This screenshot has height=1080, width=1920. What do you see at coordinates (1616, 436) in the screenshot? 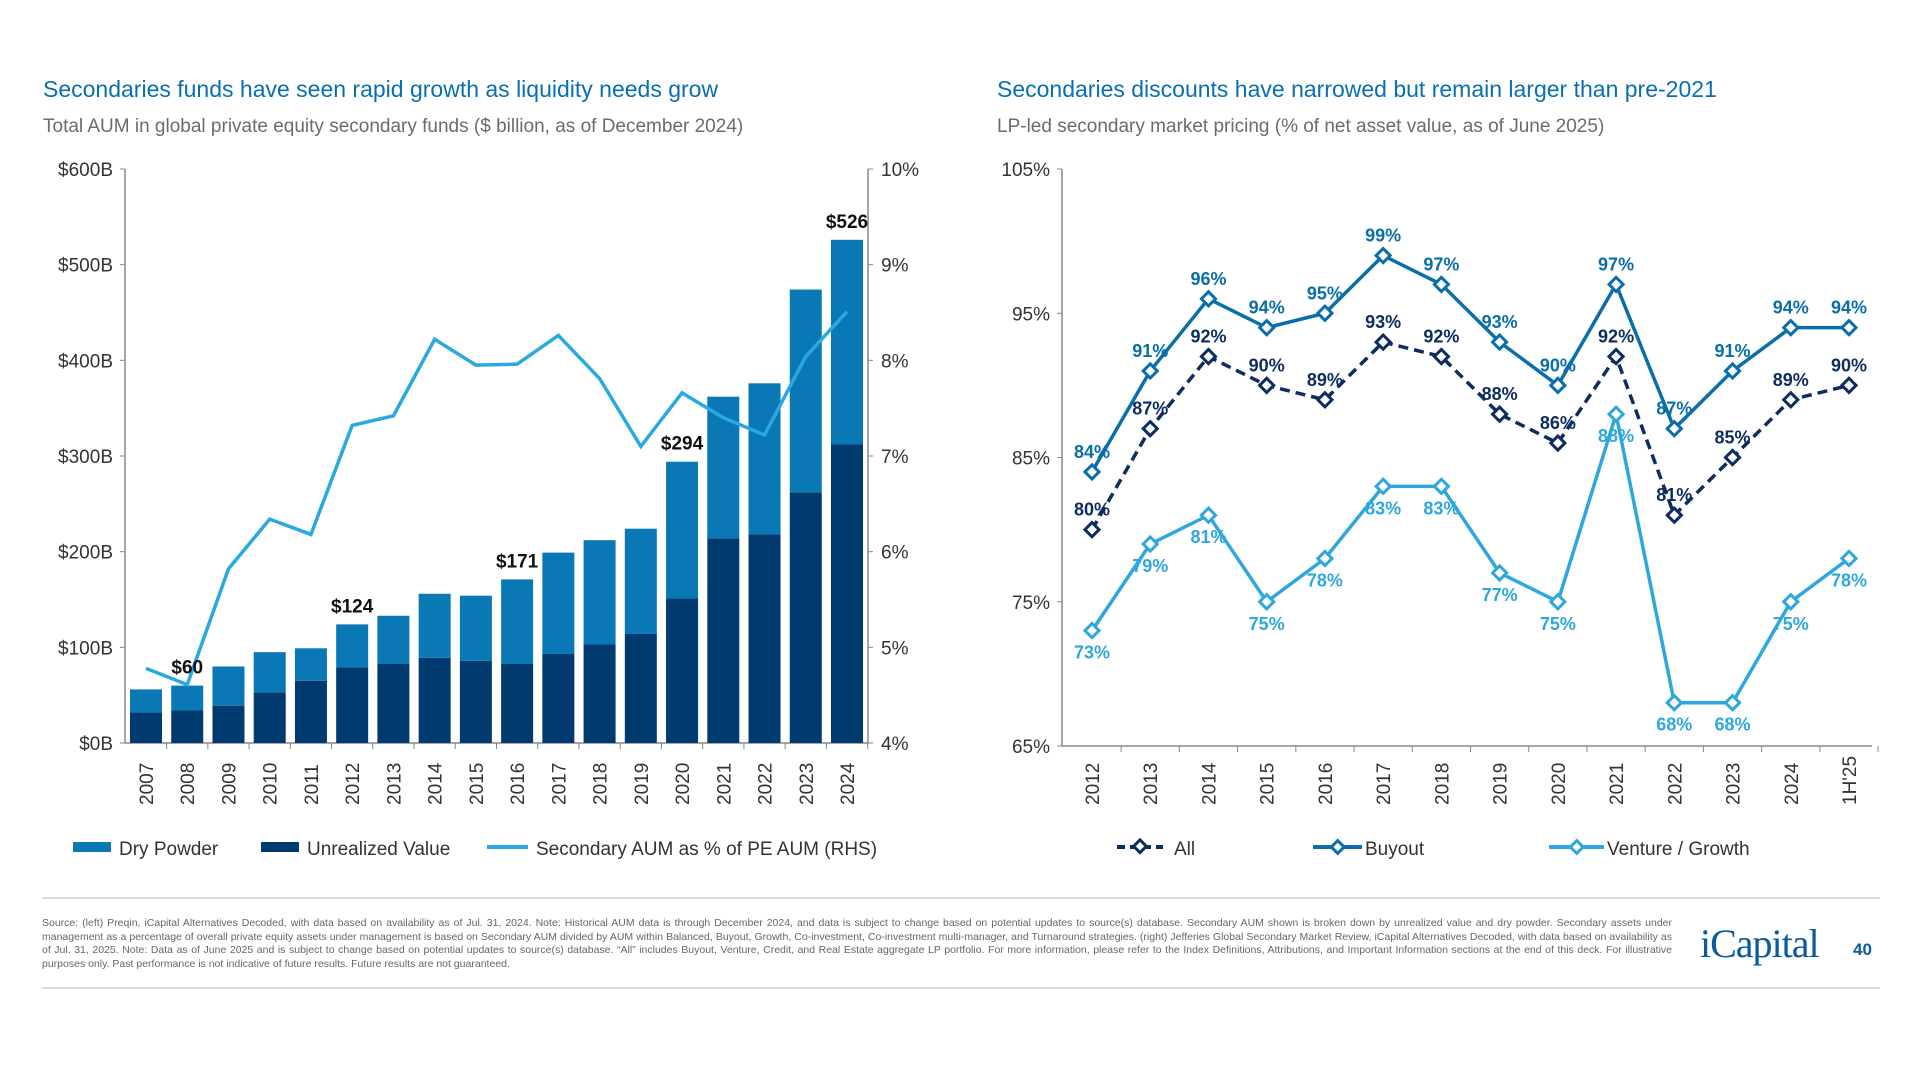
I see `data-label-venture-growth: 88%` at bounding box center [1616, 436].